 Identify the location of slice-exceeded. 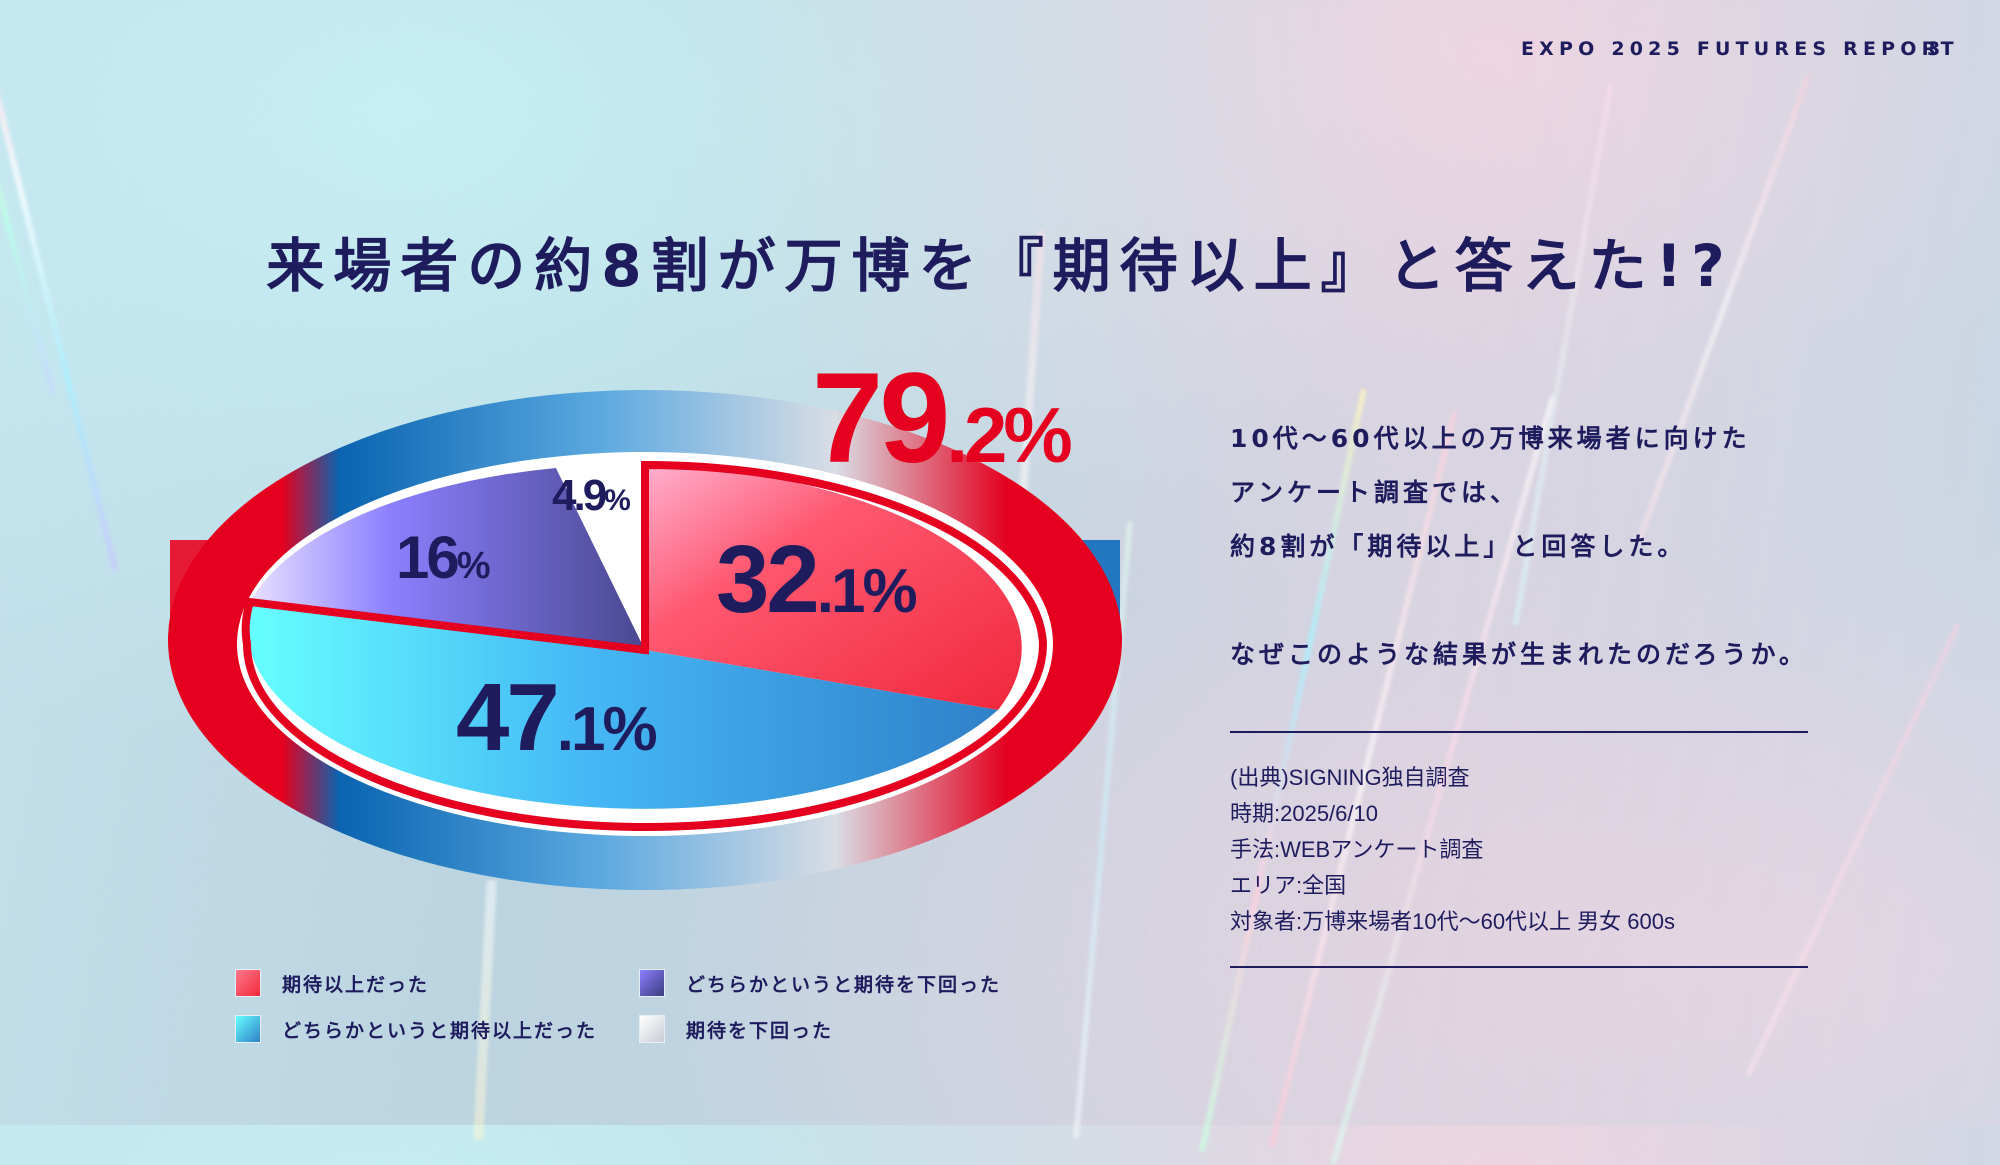
(833, 587).